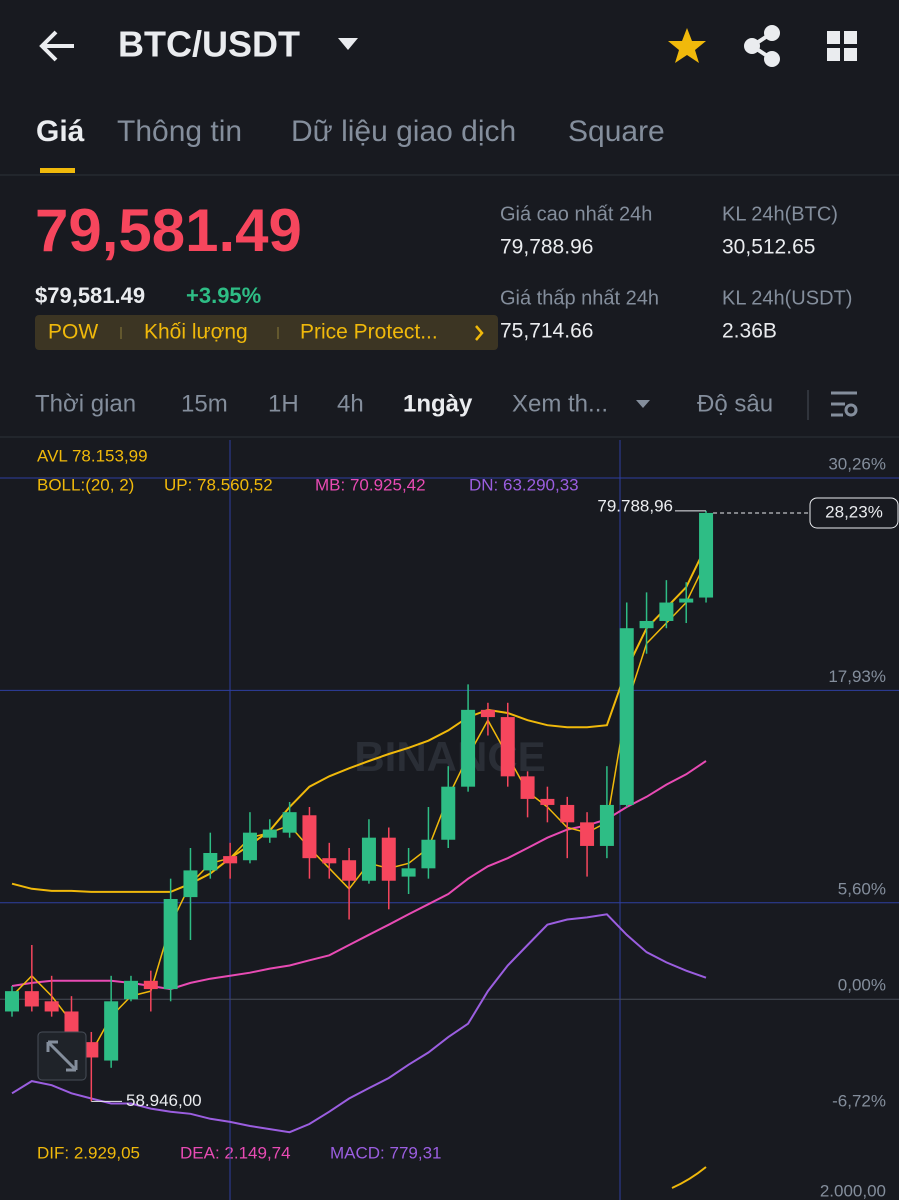 Image resolution: width=899 pixels, height=1200 pixels. I want to click on tag-bar, so click(266, 332).